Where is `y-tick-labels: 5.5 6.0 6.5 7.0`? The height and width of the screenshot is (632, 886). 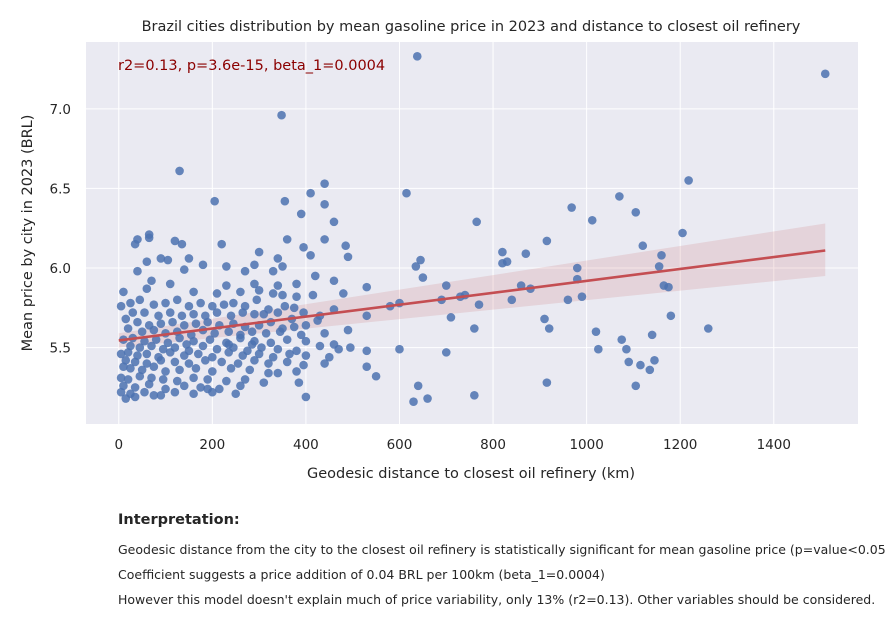
y-tick-labels: 5.5 6.0 6.5 7.0 is located at coordinates (60, 229).